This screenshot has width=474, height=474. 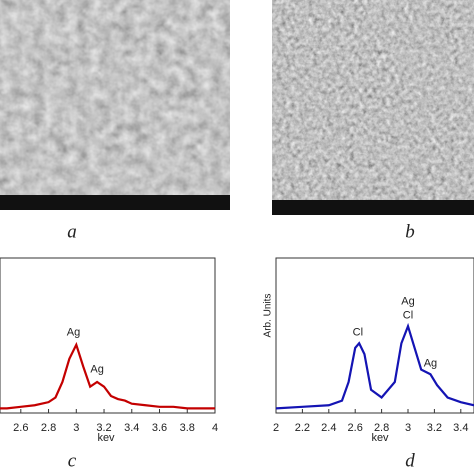 What do you see at coordinates (410, 231) in the screenshot?
I see `panel-label: b` at bounding box center [410, 231].